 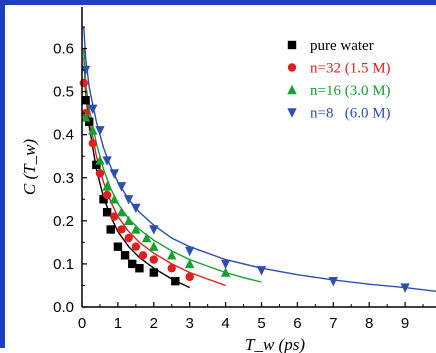 What do you see at coordinates (63, 92) in the screenshot?
I see `y-tick-label: 0.5` at bounding box center [63, 92].